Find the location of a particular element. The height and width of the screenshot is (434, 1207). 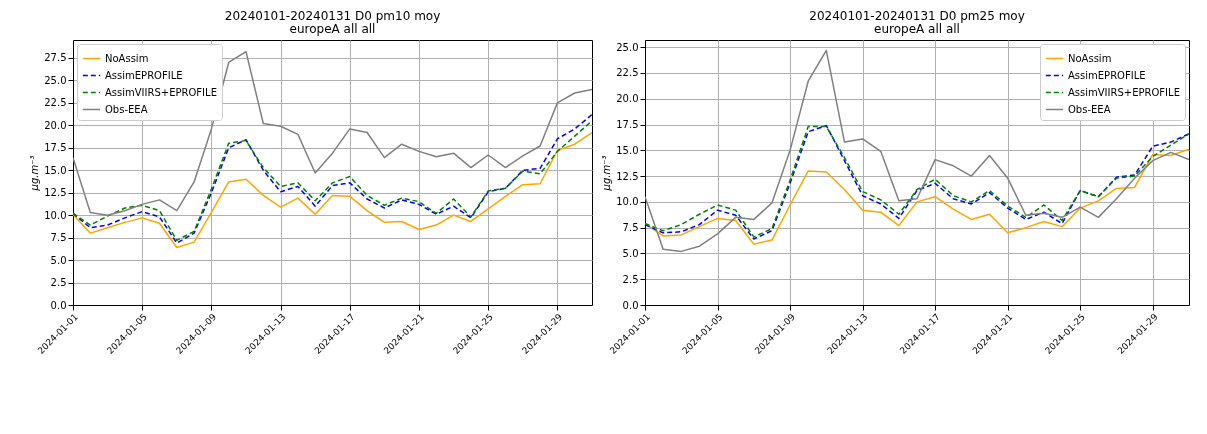

chart-title: 20240101-20240131 D0 pm10 moy is located at coordinates (332, 16).